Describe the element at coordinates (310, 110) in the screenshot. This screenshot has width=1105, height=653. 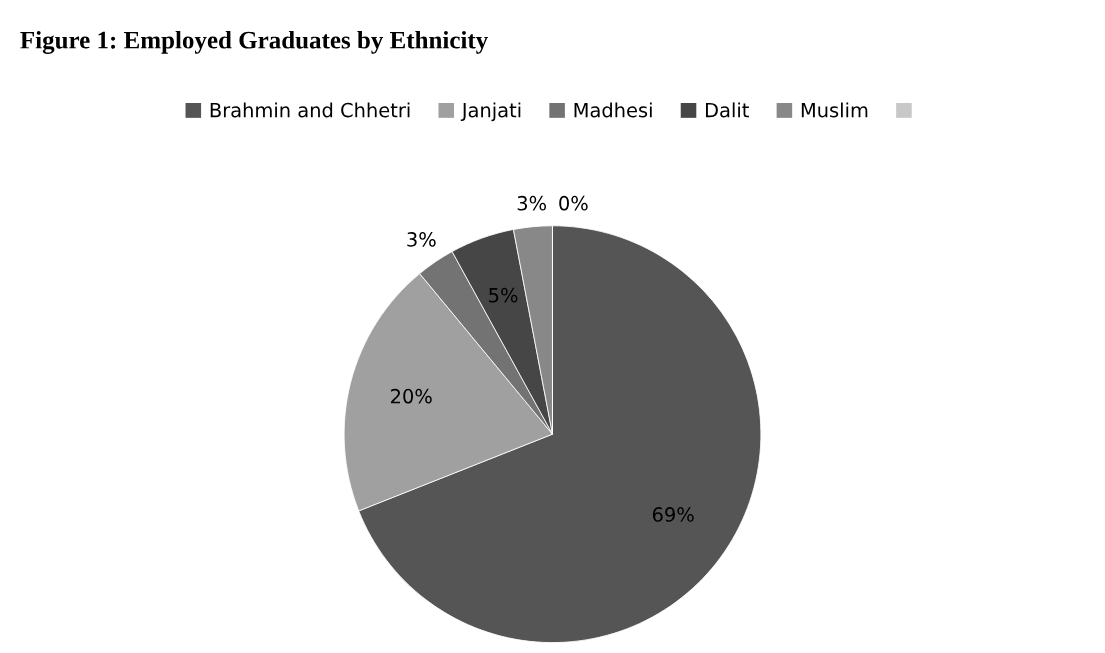
I see `legend-label: Brahmin and Chhetri` at that location.